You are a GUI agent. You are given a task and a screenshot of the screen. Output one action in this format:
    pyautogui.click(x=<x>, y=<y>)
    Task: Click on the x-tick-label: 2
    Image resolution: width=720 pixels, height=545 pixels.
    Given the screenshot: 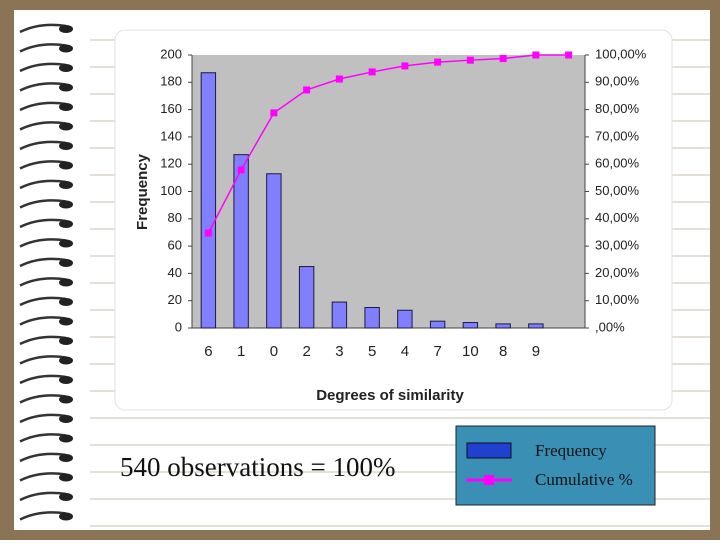 What is the action you would take?
    pyautogui.click(x=306, y=351)
    